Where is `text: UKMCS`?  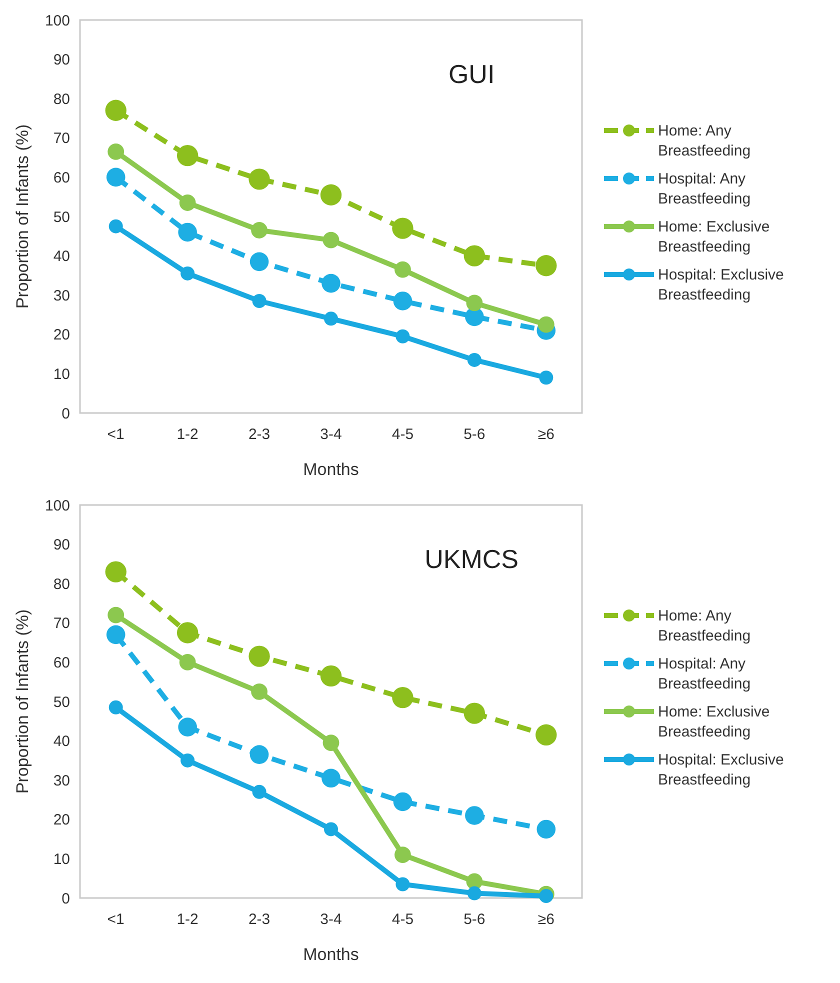 text: UKMCS is located at coordinates (471, 559).